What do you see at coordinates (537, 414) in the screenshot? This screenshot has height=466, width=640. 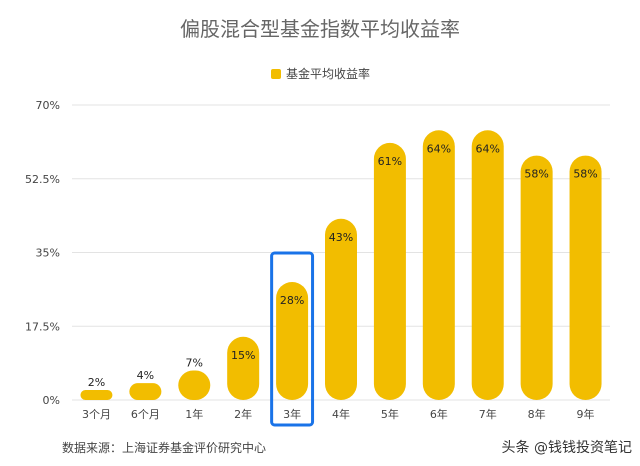 I see `x-tick-label: 8年` at bounding box center [537, 414].